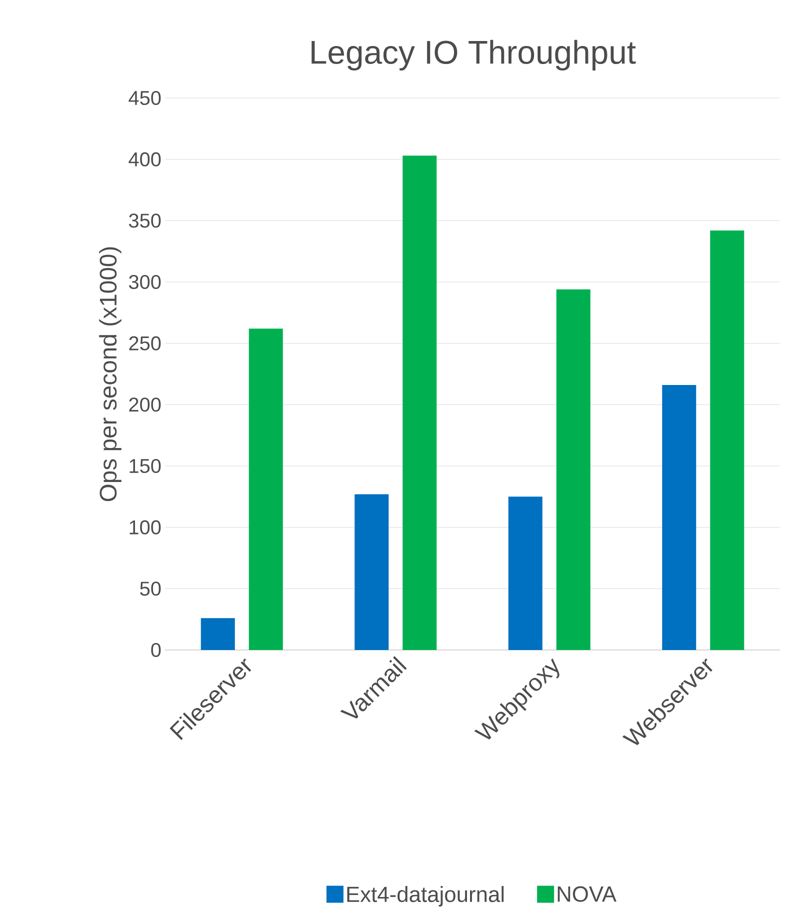  I want to click on y-tick-label: 350, so click(145, 221).